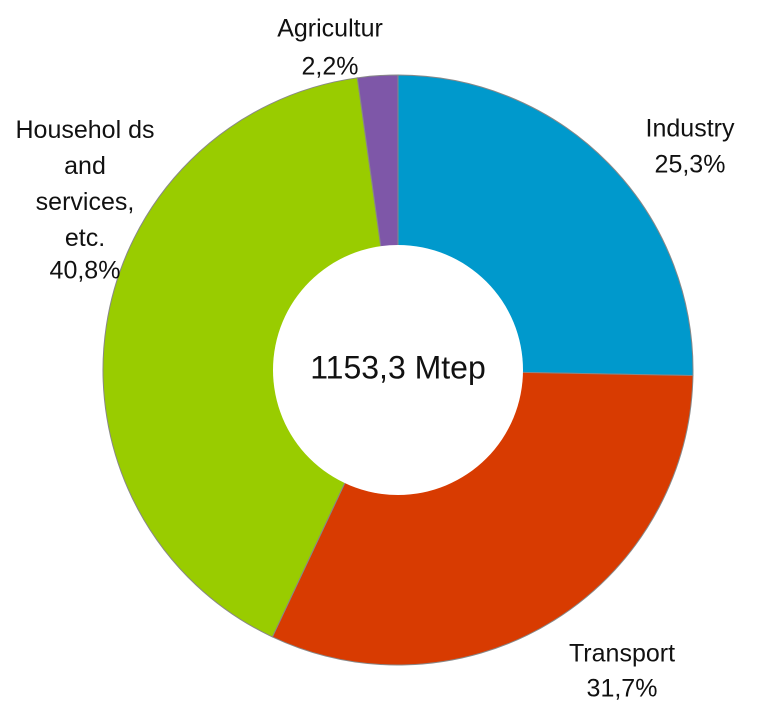 The height and width of the screenshot is (706, 759). What do you see at coordinates (330, 67) in the screenshot?
I see `value-label: 2,2%` at bounding box center [330, 67].